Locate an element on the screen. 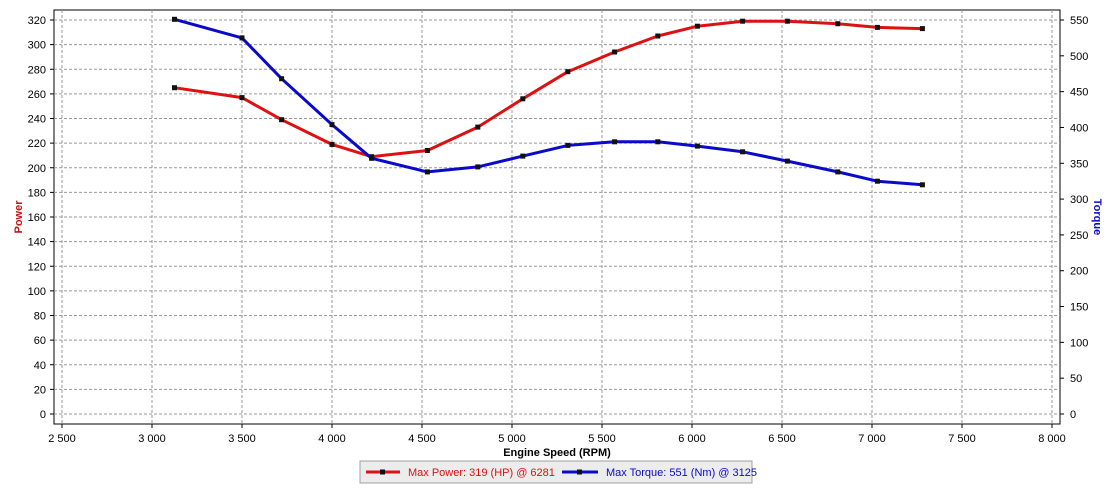 Image resolution: width=1116 pixels, height=490 pixels. right-tick-label: 450 is located at coordinates (1079, 93).